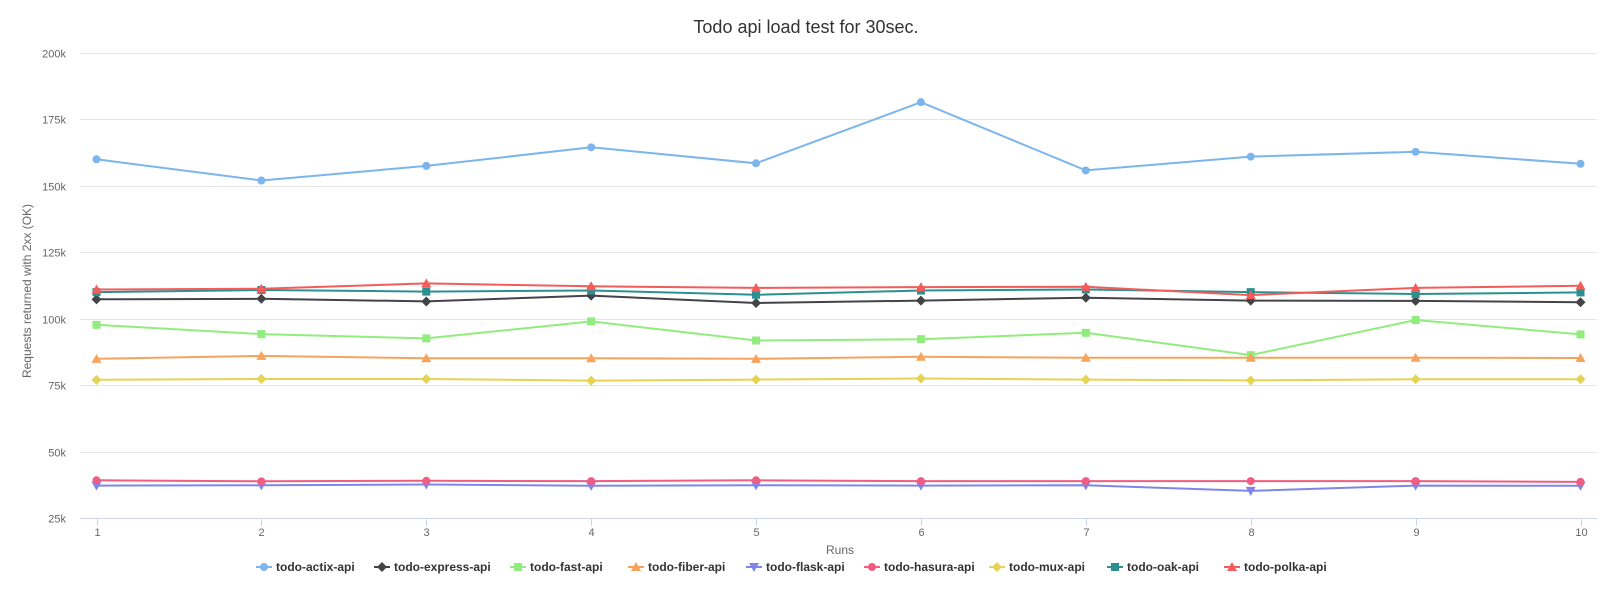 Image resolution: width=1609 pixels, height=615 pixels. What do you see at coordinates (1153, 567) in the screenshot?
I see `legend-item-todo-oak-api: todo-oak-api` at bounding box center [1153, 567].